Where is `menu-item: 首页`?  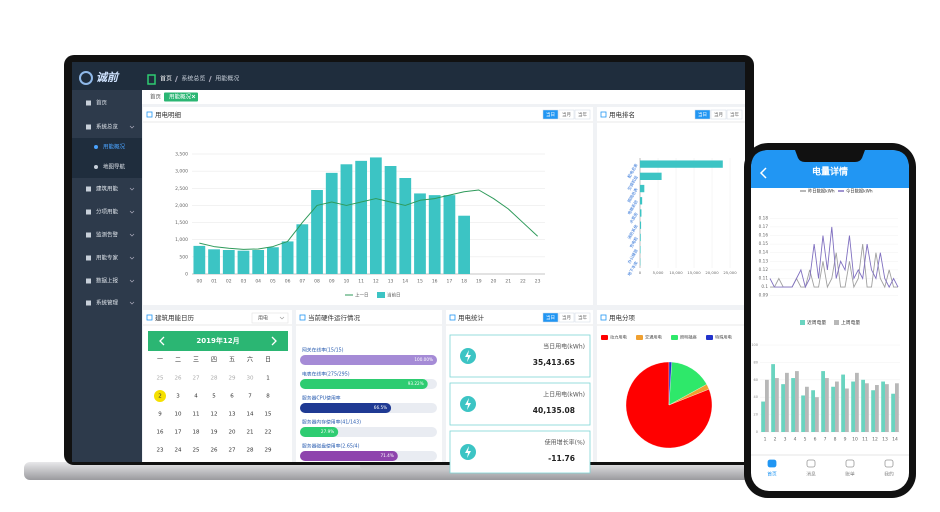
menu-item: 首页 is located at coordinates (102, 103).